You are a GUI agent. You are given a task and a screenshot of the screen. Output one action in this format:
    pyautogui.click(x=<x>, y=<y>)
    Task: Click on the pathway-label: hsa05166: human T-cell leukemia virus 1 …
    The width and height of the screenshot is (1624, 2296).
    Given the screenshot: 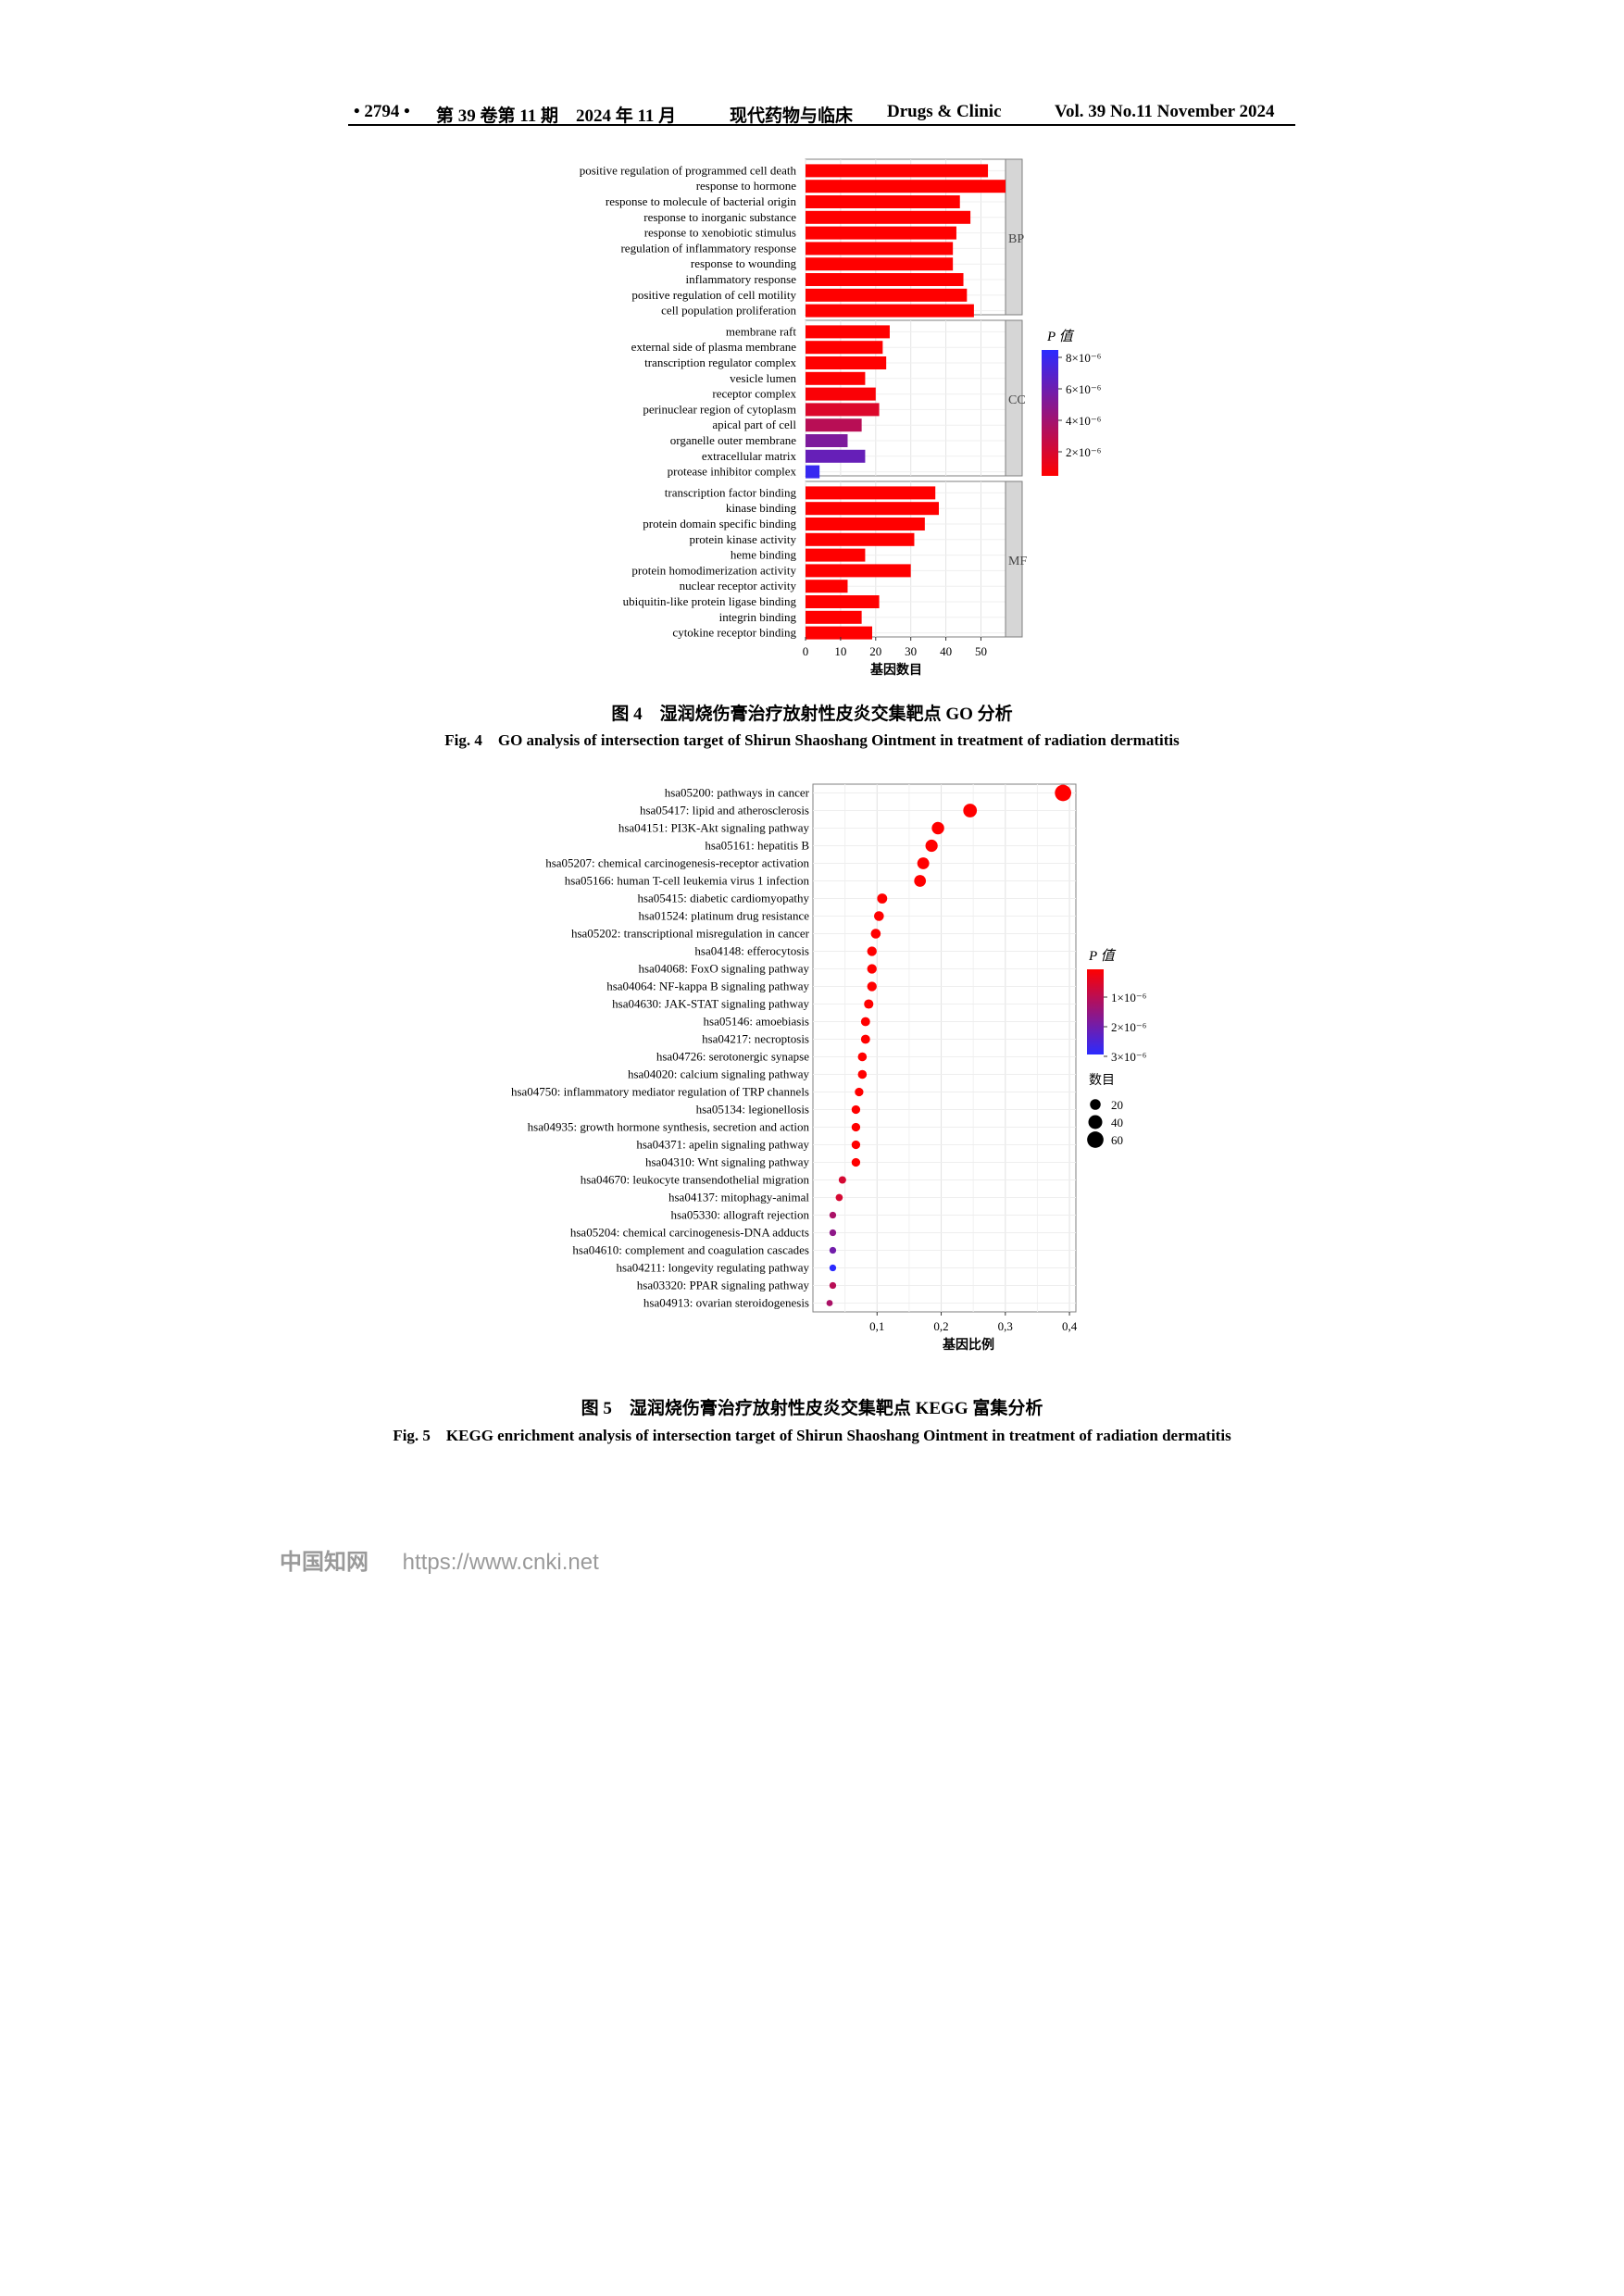 What is the action you would take?
    pyautogui.click(x=687, y=881)
    